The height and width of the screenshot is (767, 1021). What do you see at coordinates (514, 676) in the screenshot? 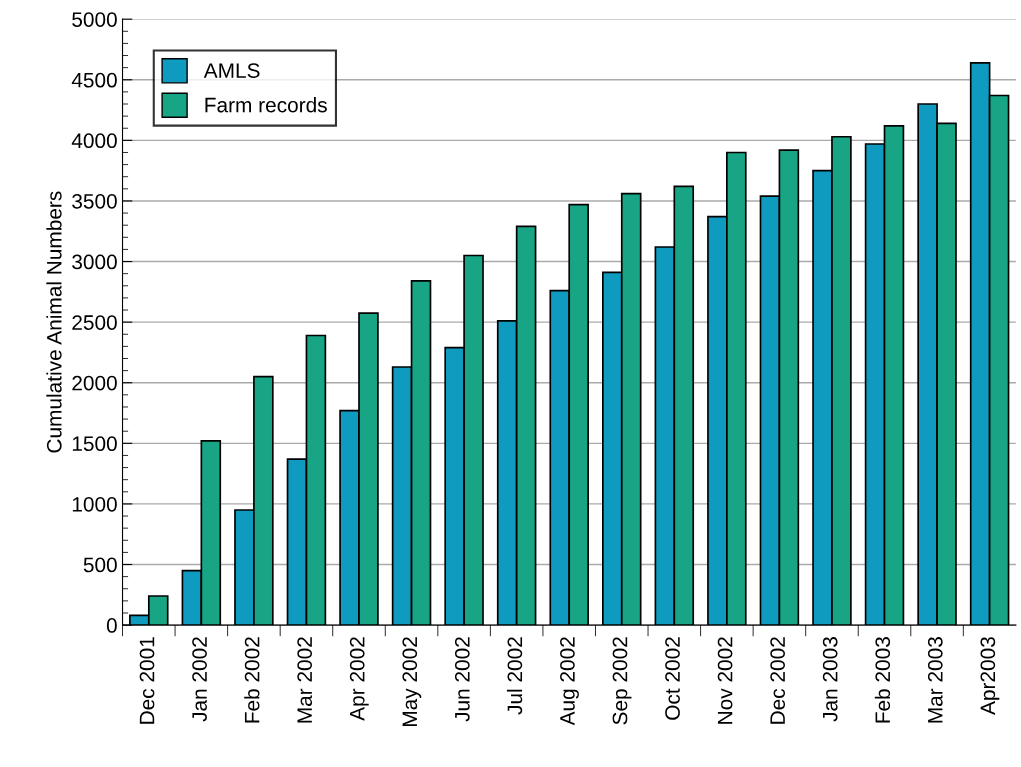
I see `x-tick-label: Jul 2002` at bounding box center [514, 676].